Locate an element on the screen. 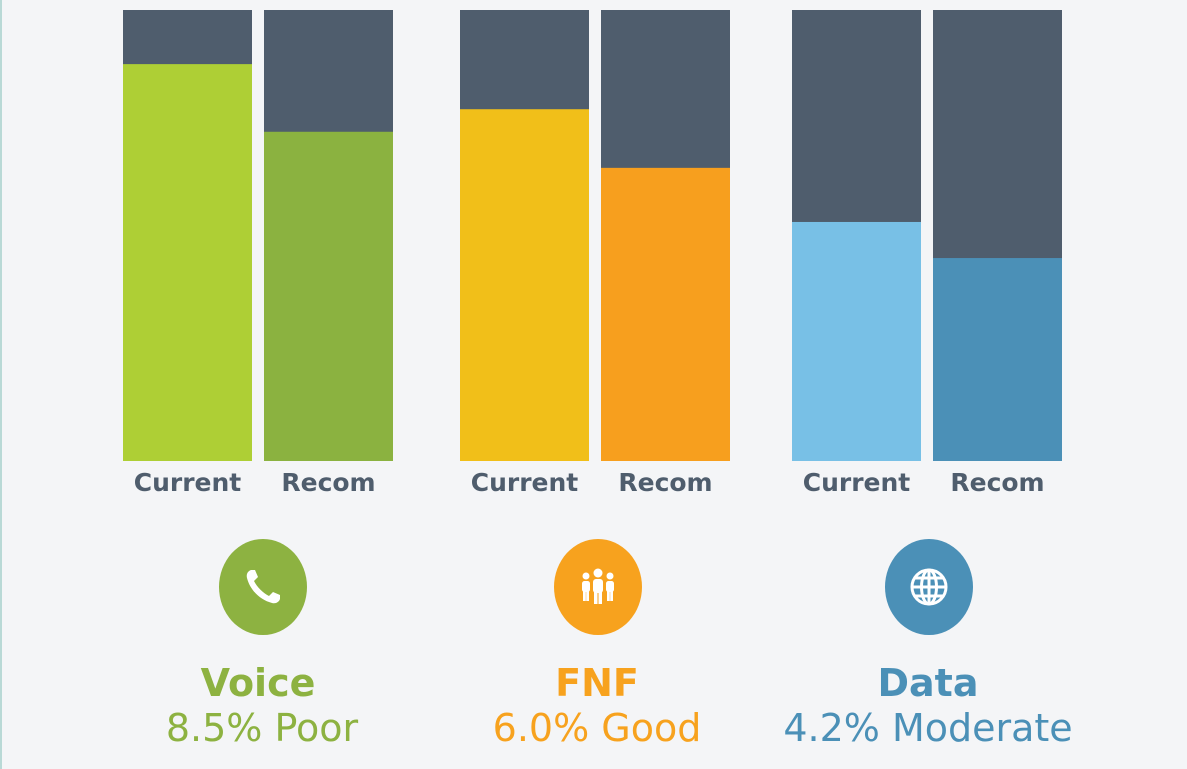 The image size is (1187, 769). globe-icon is located at coordinates (929, 587).